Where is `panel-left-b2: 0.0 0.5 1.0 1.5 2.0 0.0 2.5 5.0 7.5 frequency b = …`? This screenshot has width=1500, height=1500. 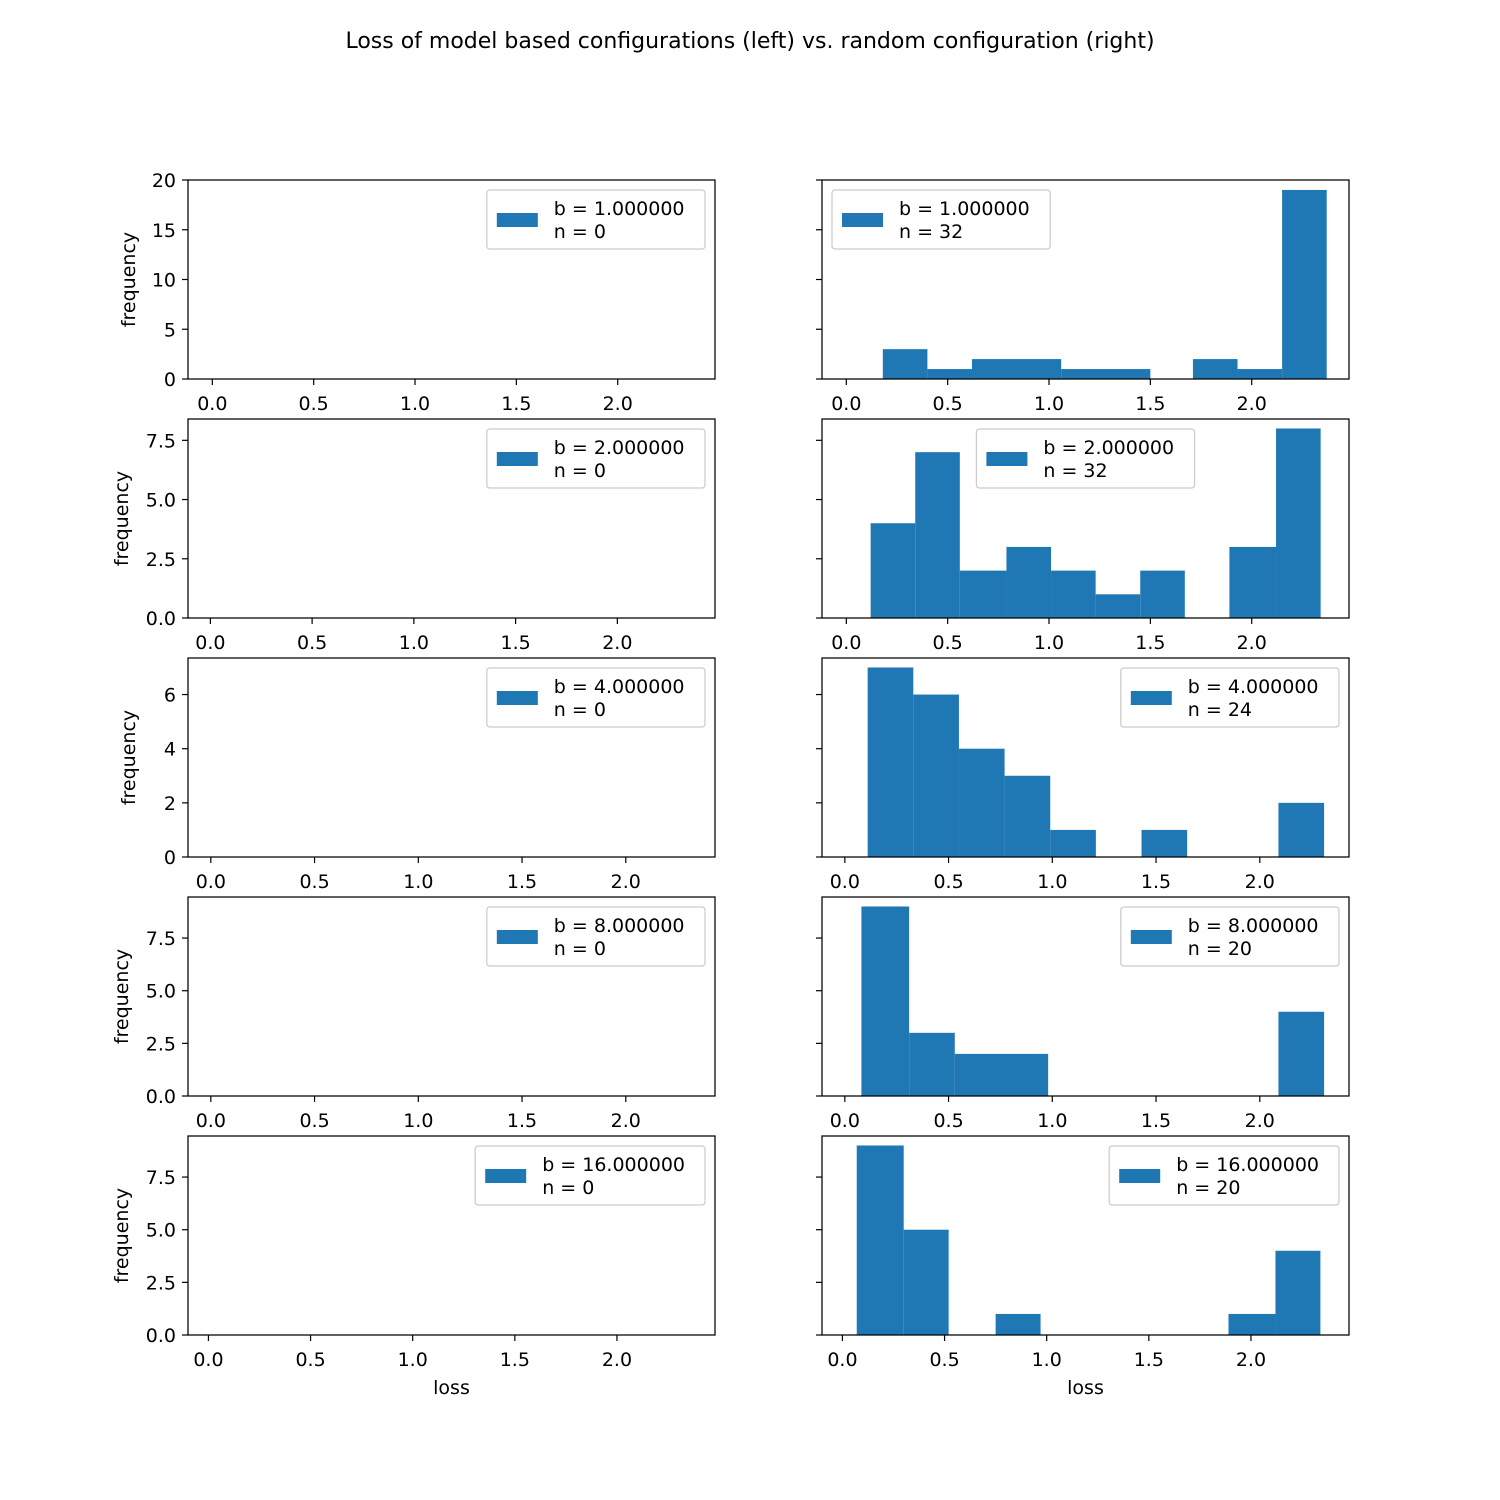 panel-left-b2: 0.0 0.5 1.0 1.5 2.0 0.0 2.5 5.0 7.5 frequency b = … is located at coordinates (413, 536).